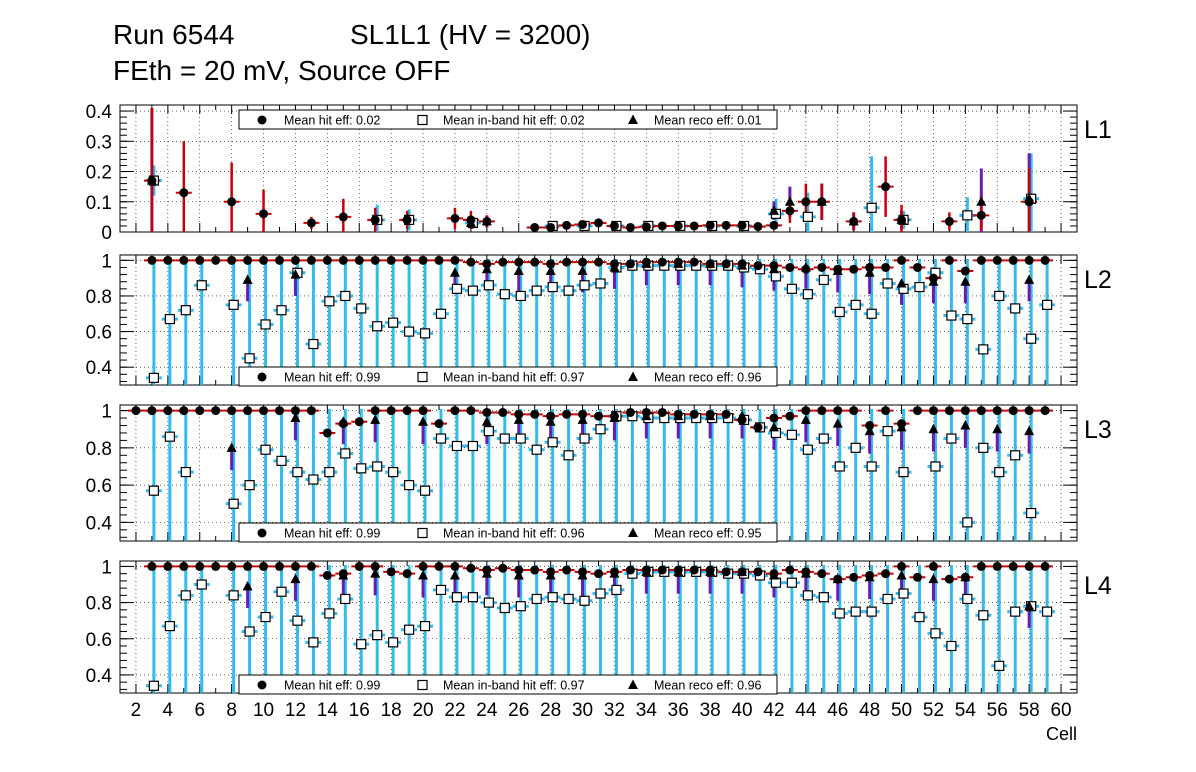 The width and height of the screenshot is (1196, 772). Describe the element at coordinates (359, 710) in the screenshot. I see `x-tick-label: 16` at that location.